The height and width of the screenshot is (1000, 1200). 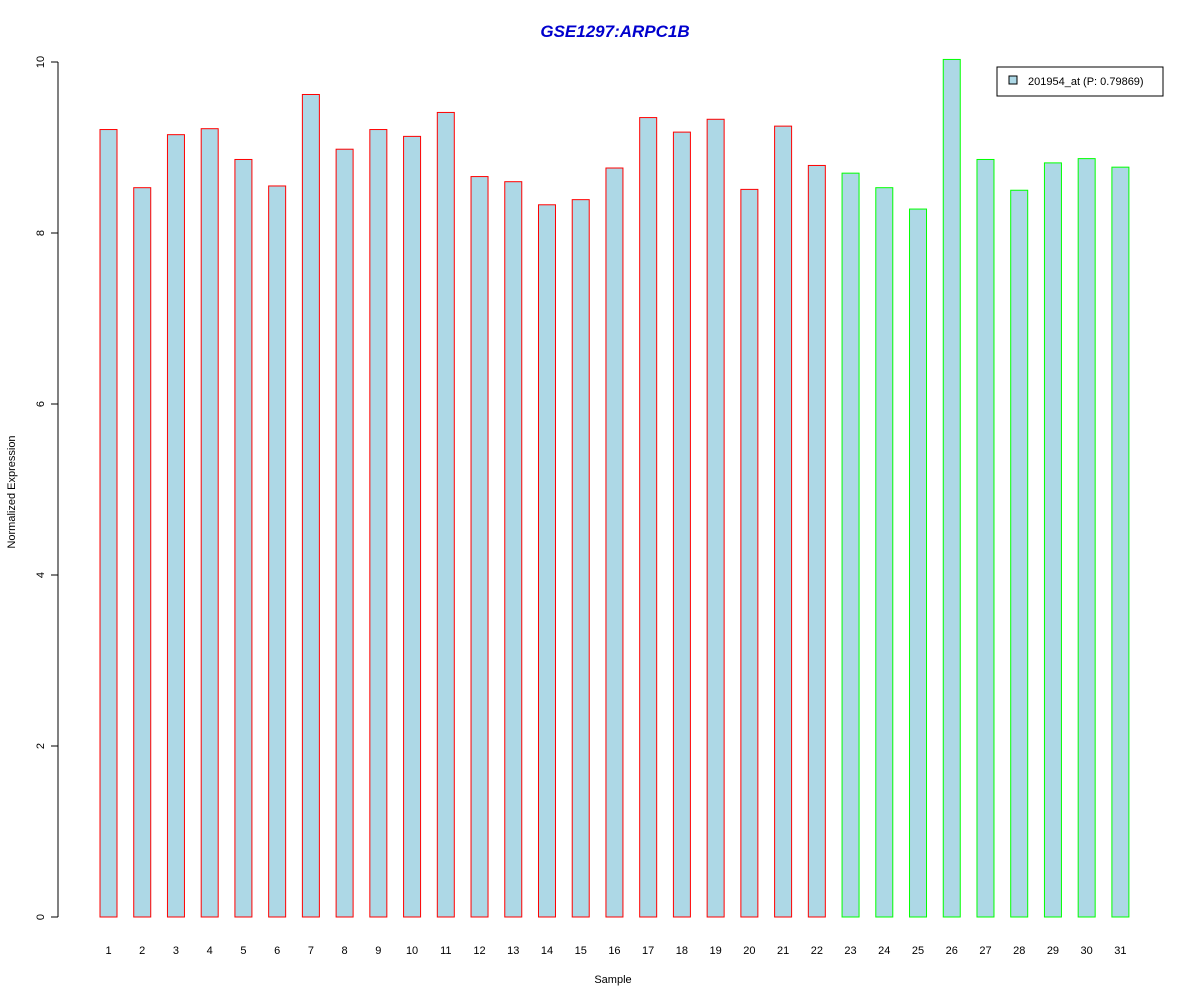 What do you see at coordinates (918, 951) in the screenshot?
I see `x-tick-label: 25` at bounding box center [918, 951].